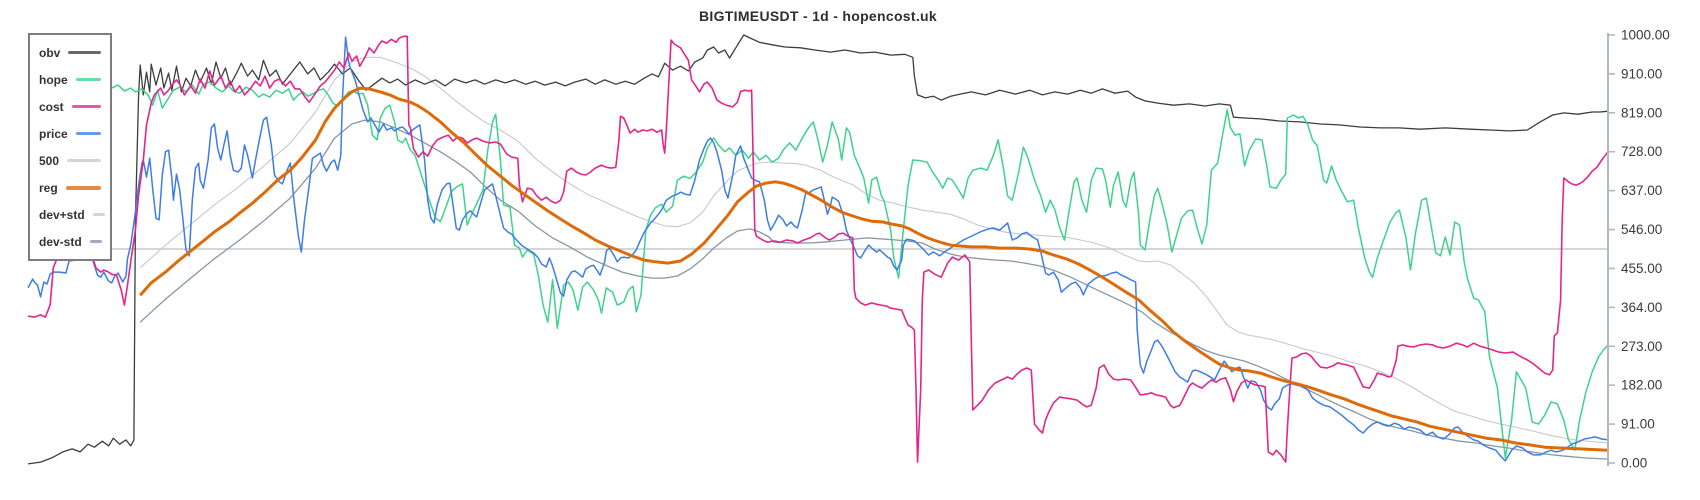 The width and height of the screenshot is (1700, 500). Describe the element at coordinates (84, 160) in the screenshot. I see `legend-swatch-500-line` at that location.